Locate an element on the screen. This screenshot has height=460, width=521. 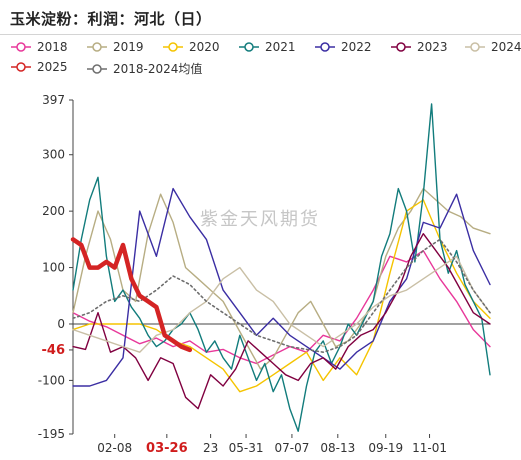
legend-label: 2020 is located at coordinates (204, 47).